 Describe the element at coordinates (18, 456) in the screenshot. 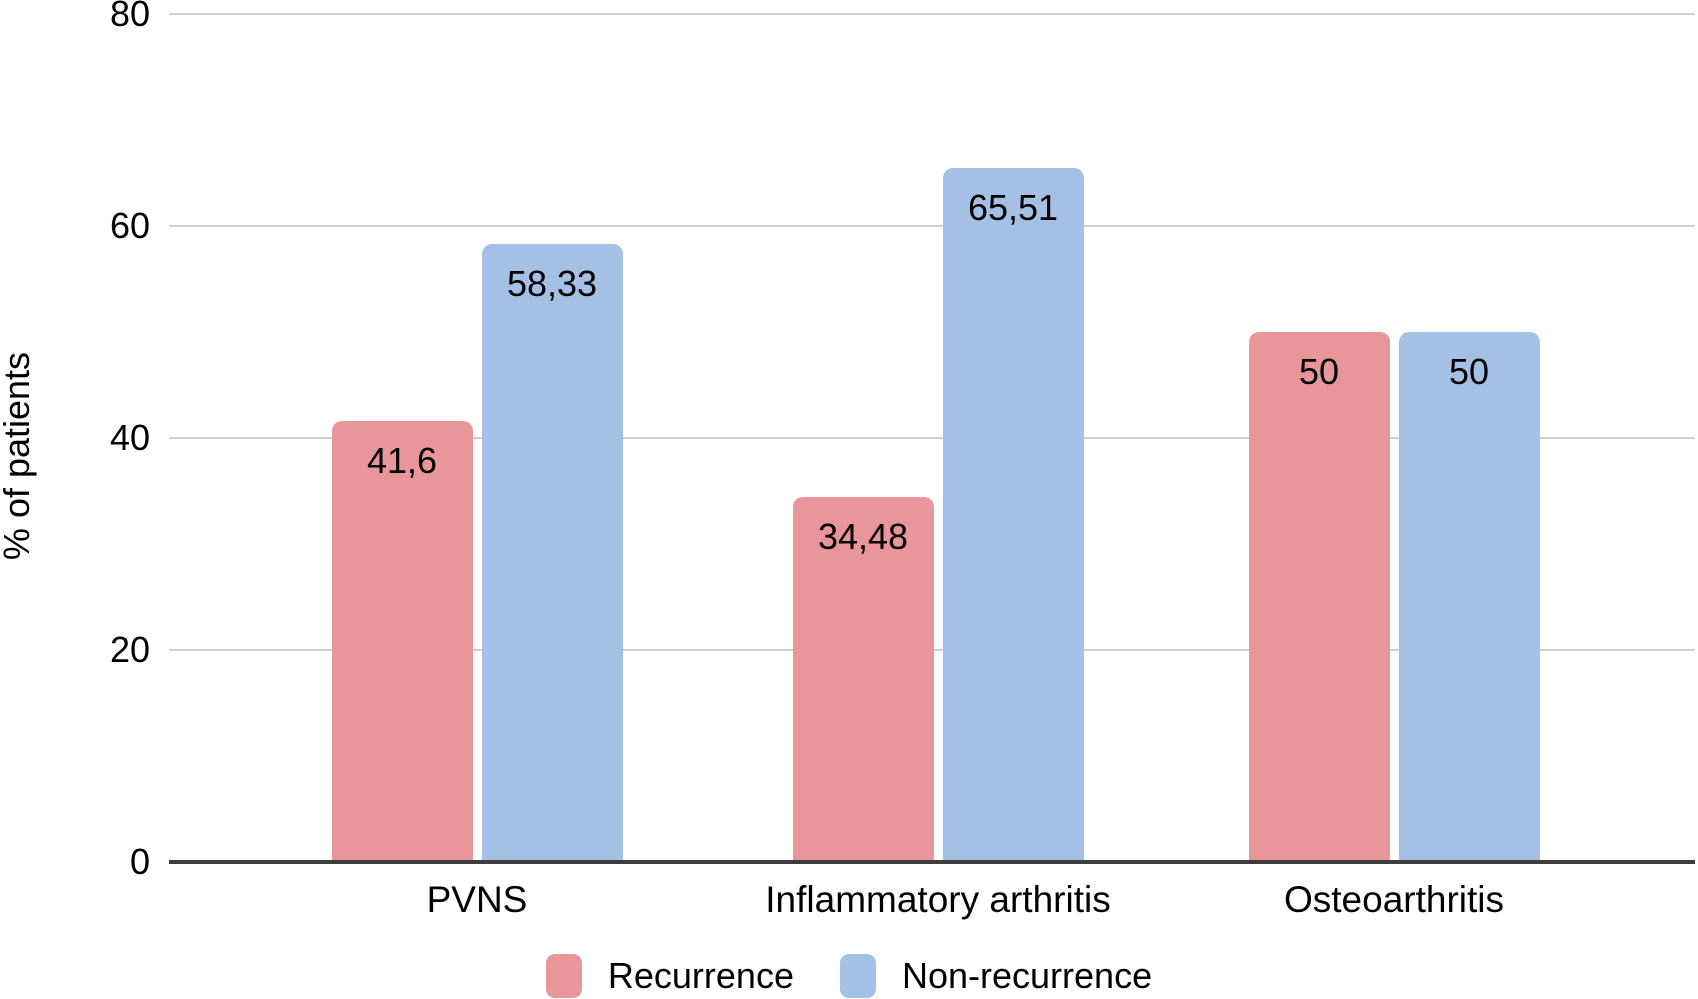

I see `y-axis-title: % of patients` at that location.